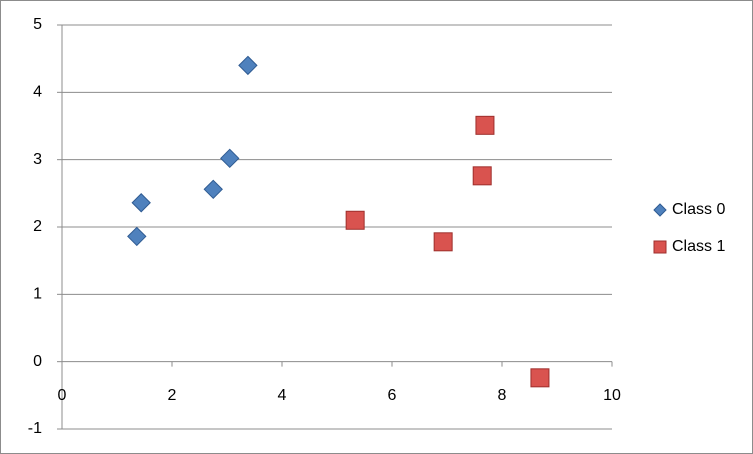 The height and width of the screenshot is (454, 753). Describe the element at coordinates (37, 92) in the screenshot. I see `y-tick-label: 4` at that location.